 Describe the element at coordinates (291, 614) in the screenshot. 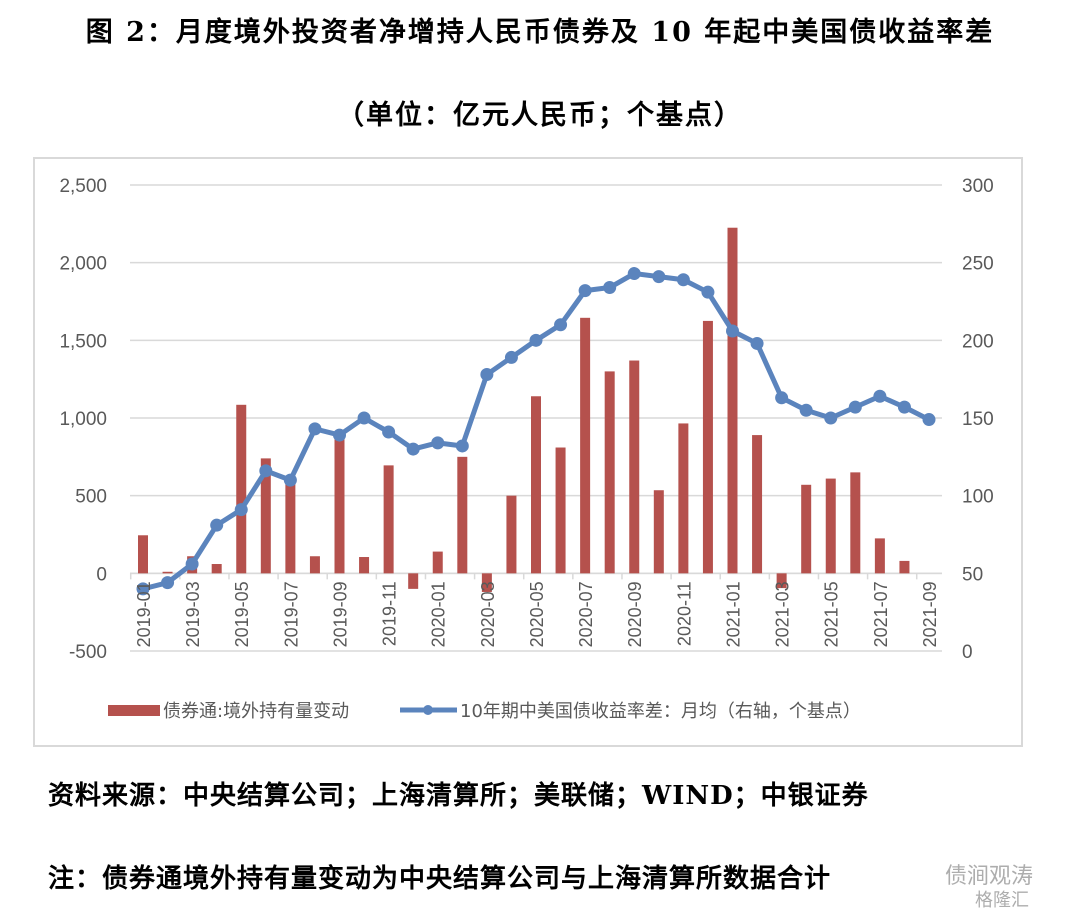

I see `x-tick-label: 2019-07` at that location.